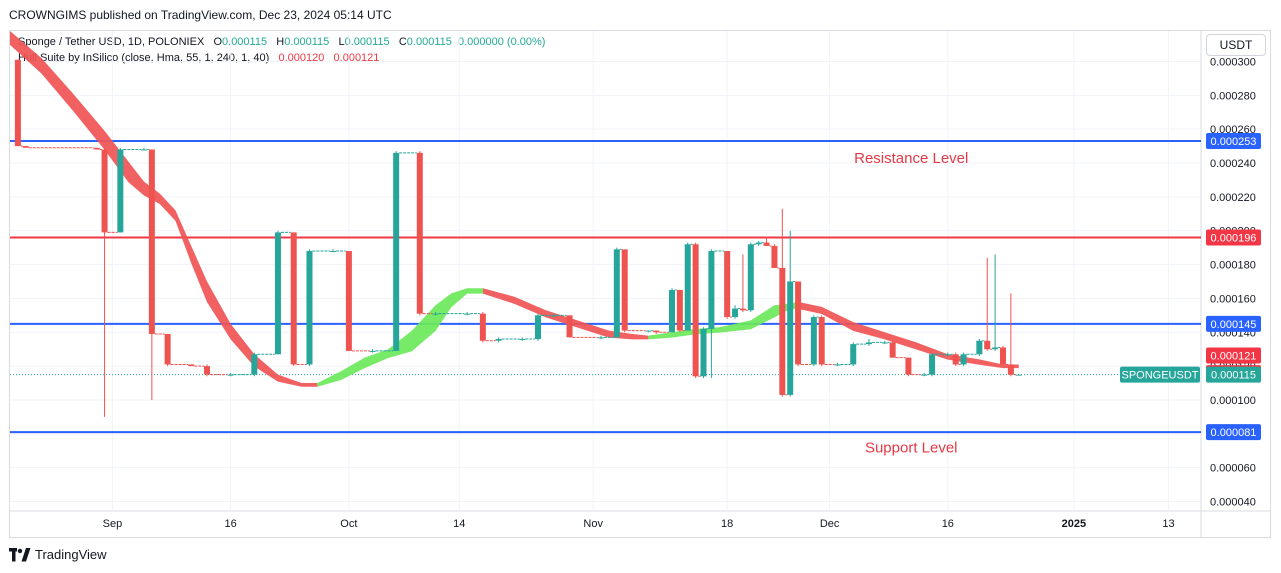  I want to click on tradingview-brand: TradingView, so click(58, 554).